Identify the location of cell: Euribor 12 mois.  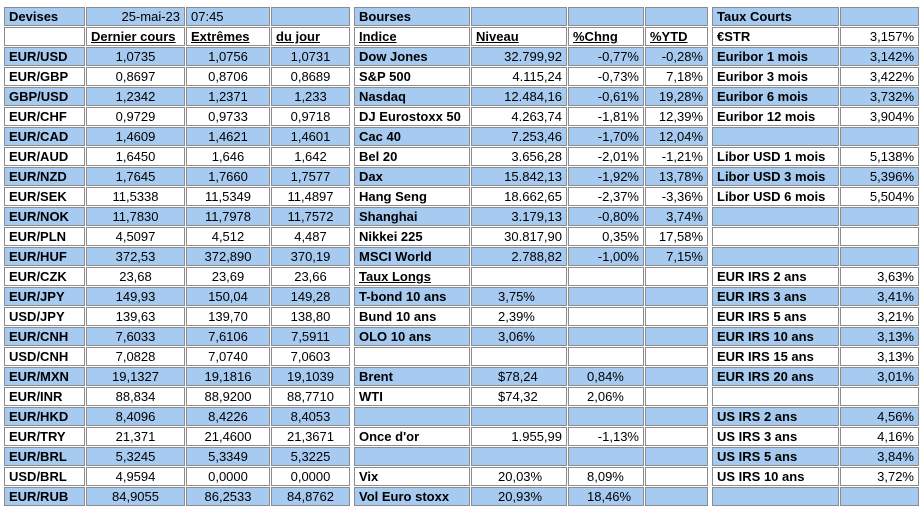
(775, 116).